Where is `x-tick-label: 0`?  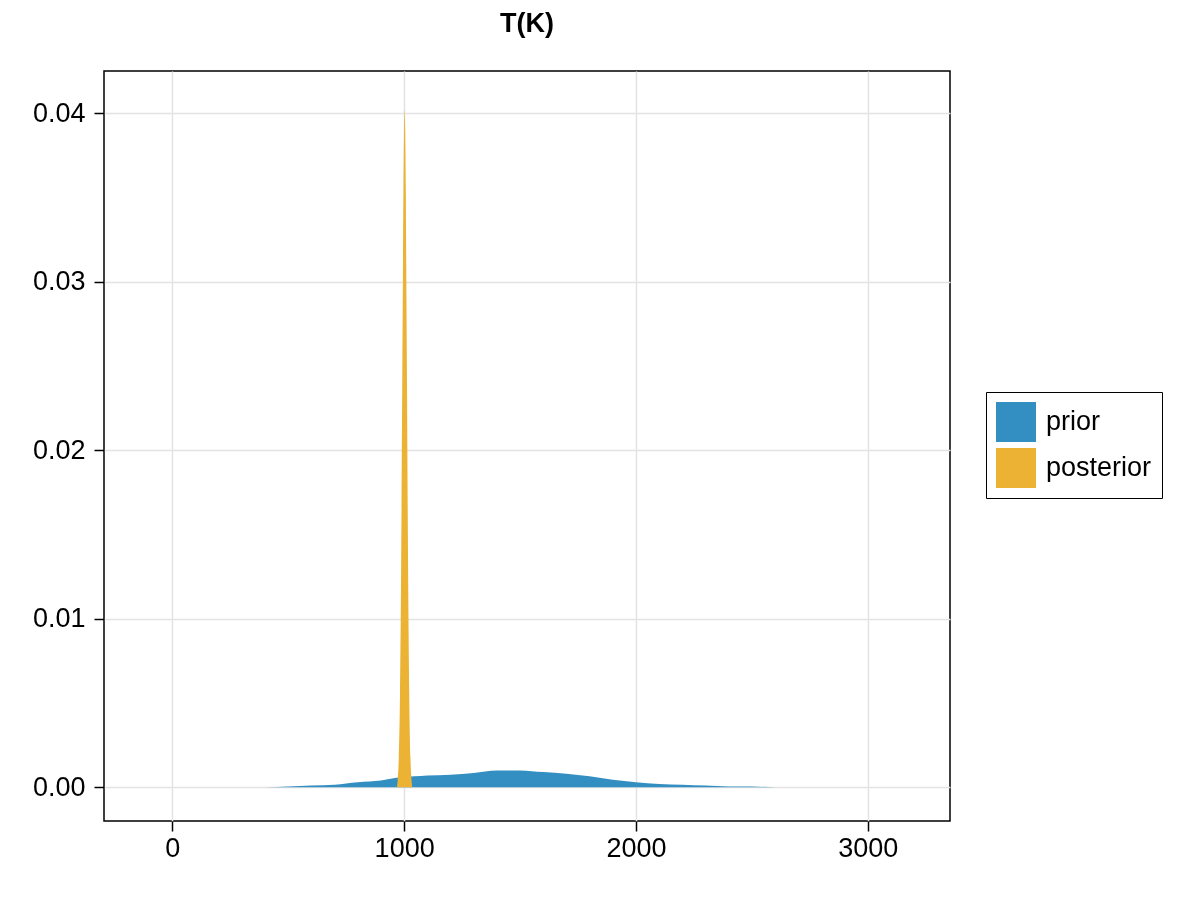
x-tick-label: 0 is located at coordinates (173, 847).